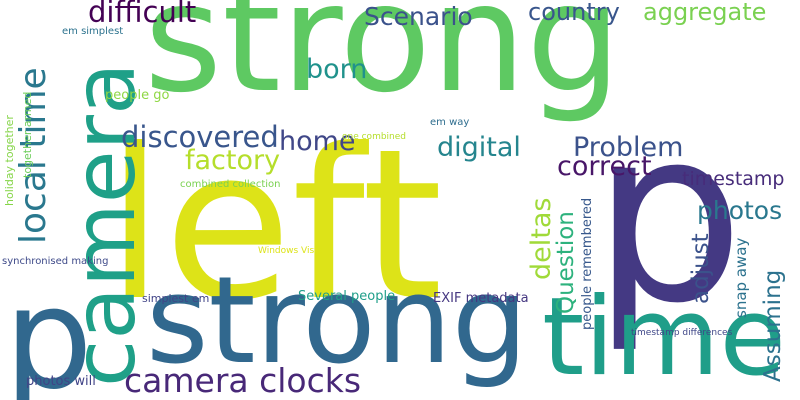 This screenshot has width=800, height=400. Describe the element at coordinates (105, 224) in the screenshot. I see `word-camera: camera` at that location.